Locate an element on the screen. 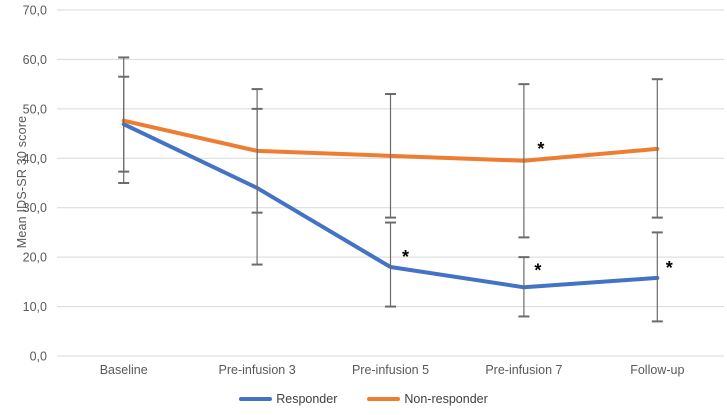  non-responder-line-swatch is located at coordinates (384, 399).